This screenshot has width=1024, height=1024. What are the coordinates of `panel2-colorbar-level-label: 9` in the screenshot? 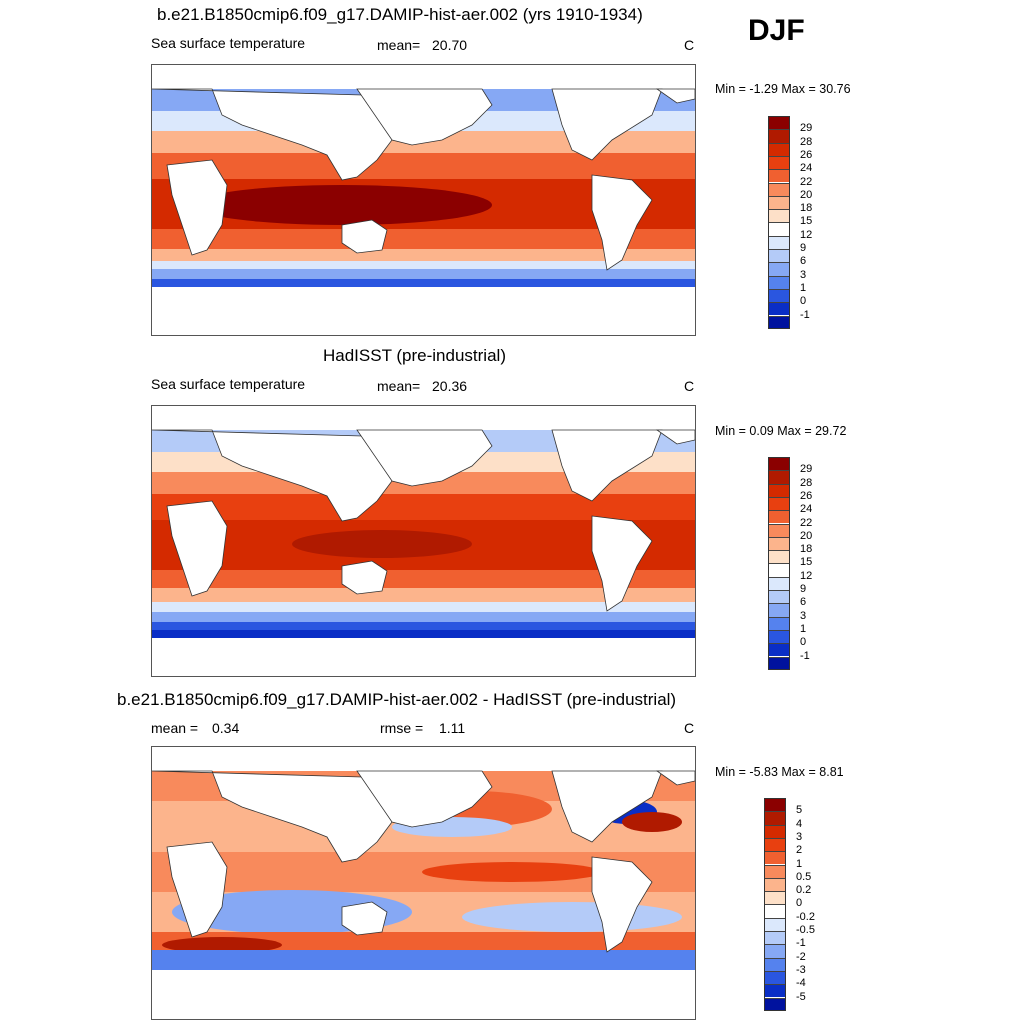 It's located at (803, 589).